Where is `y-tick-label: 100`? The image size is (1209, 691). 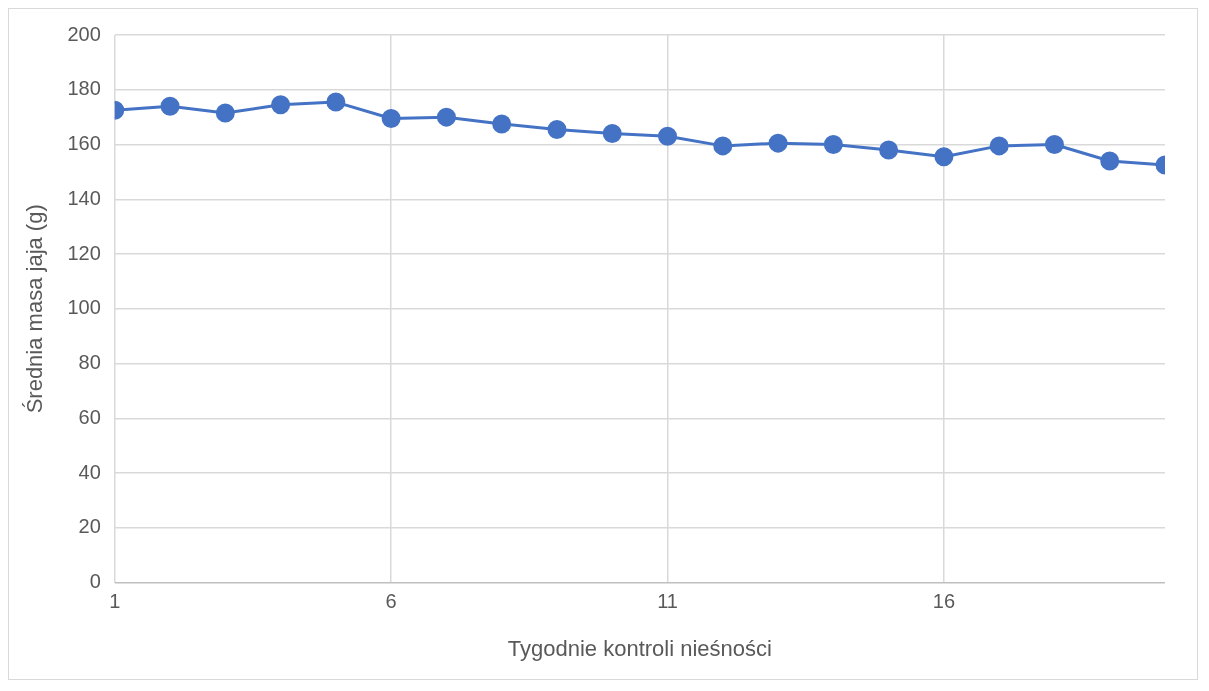
y-tick-label: 100 is located at coordinates (84, 307).